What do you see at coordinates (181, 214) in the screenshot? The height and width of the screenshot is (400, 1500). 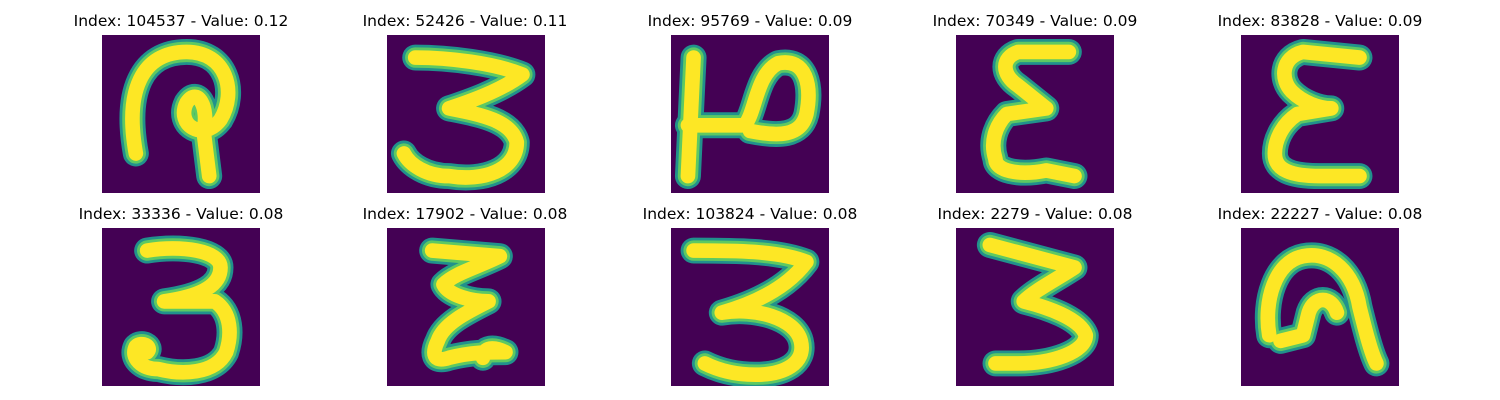 I see `panel-title: Index: 33336 - Value: 0.08` at bounding box center [181, 214].